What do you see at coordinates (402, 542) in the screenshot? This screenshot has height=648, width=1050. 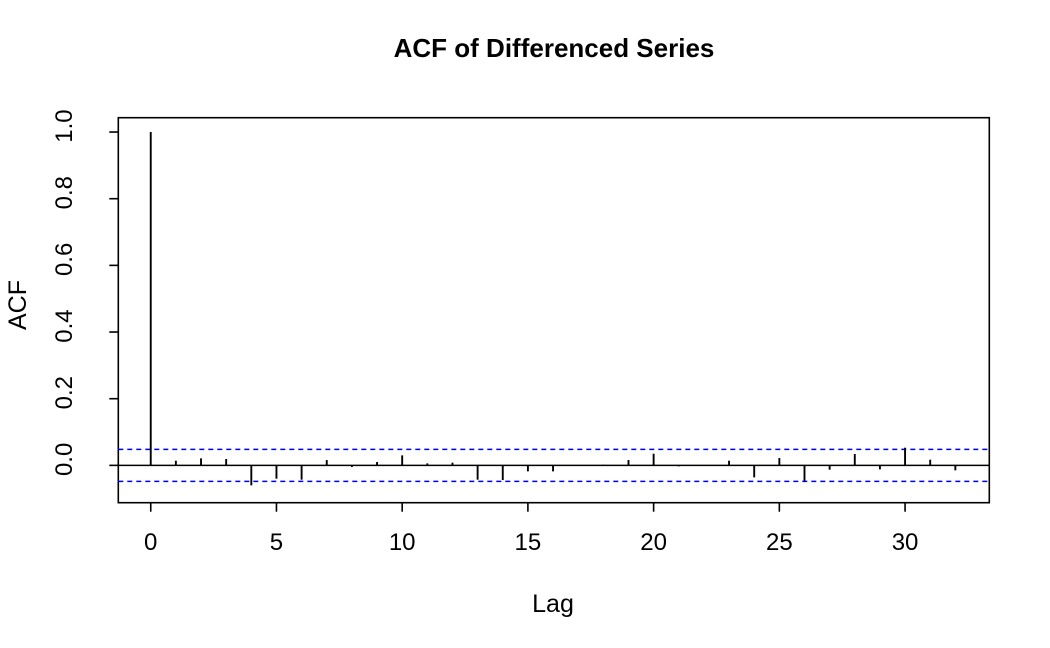 I see `x-tick-label: 10` at bounding box center [402, 542].